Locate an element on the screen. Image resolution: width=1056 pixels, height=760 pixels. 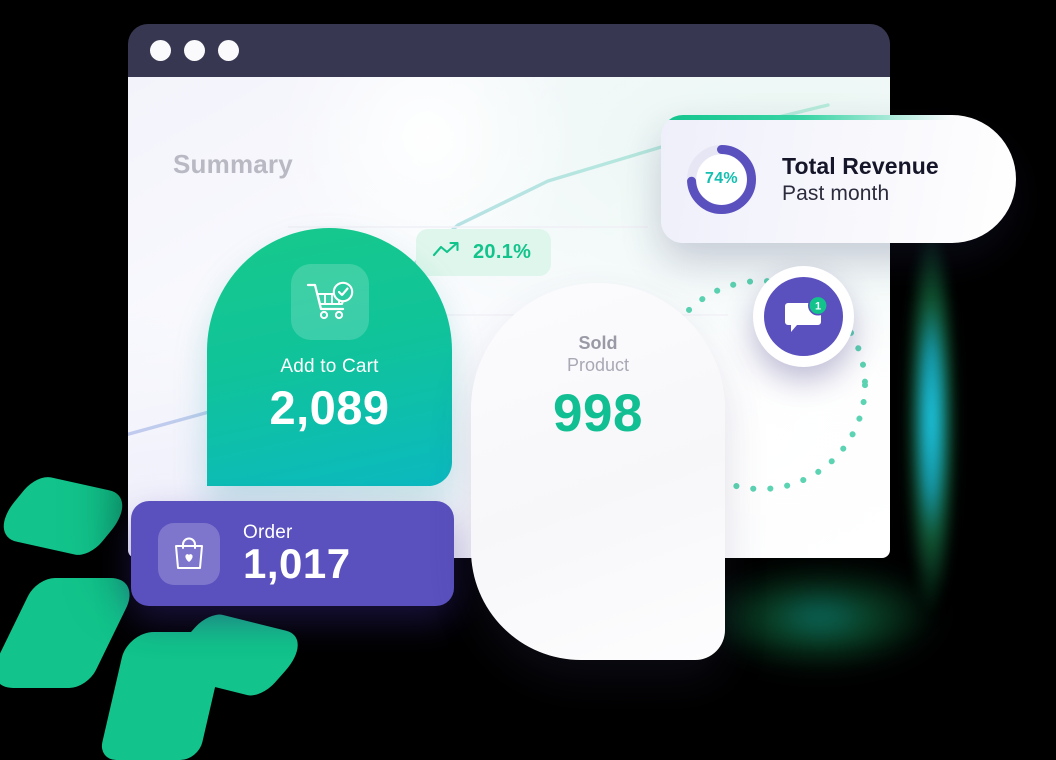
card-value: 1,017 is located at coordinates (297, 563).